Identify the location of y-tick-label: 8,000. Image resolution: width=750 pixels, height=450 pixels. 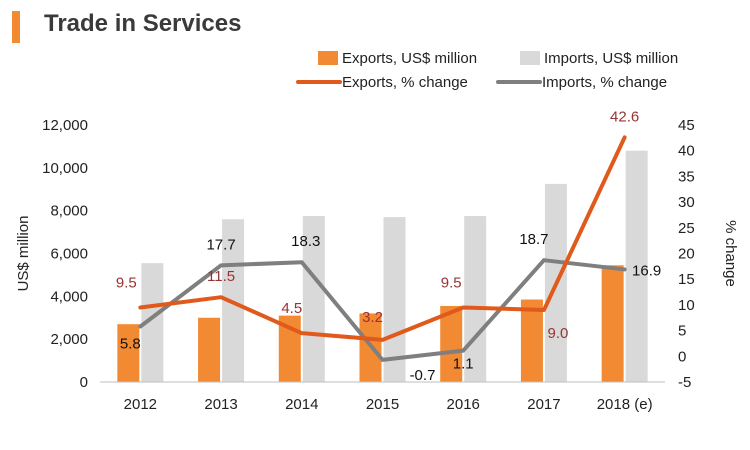
(69, 211).